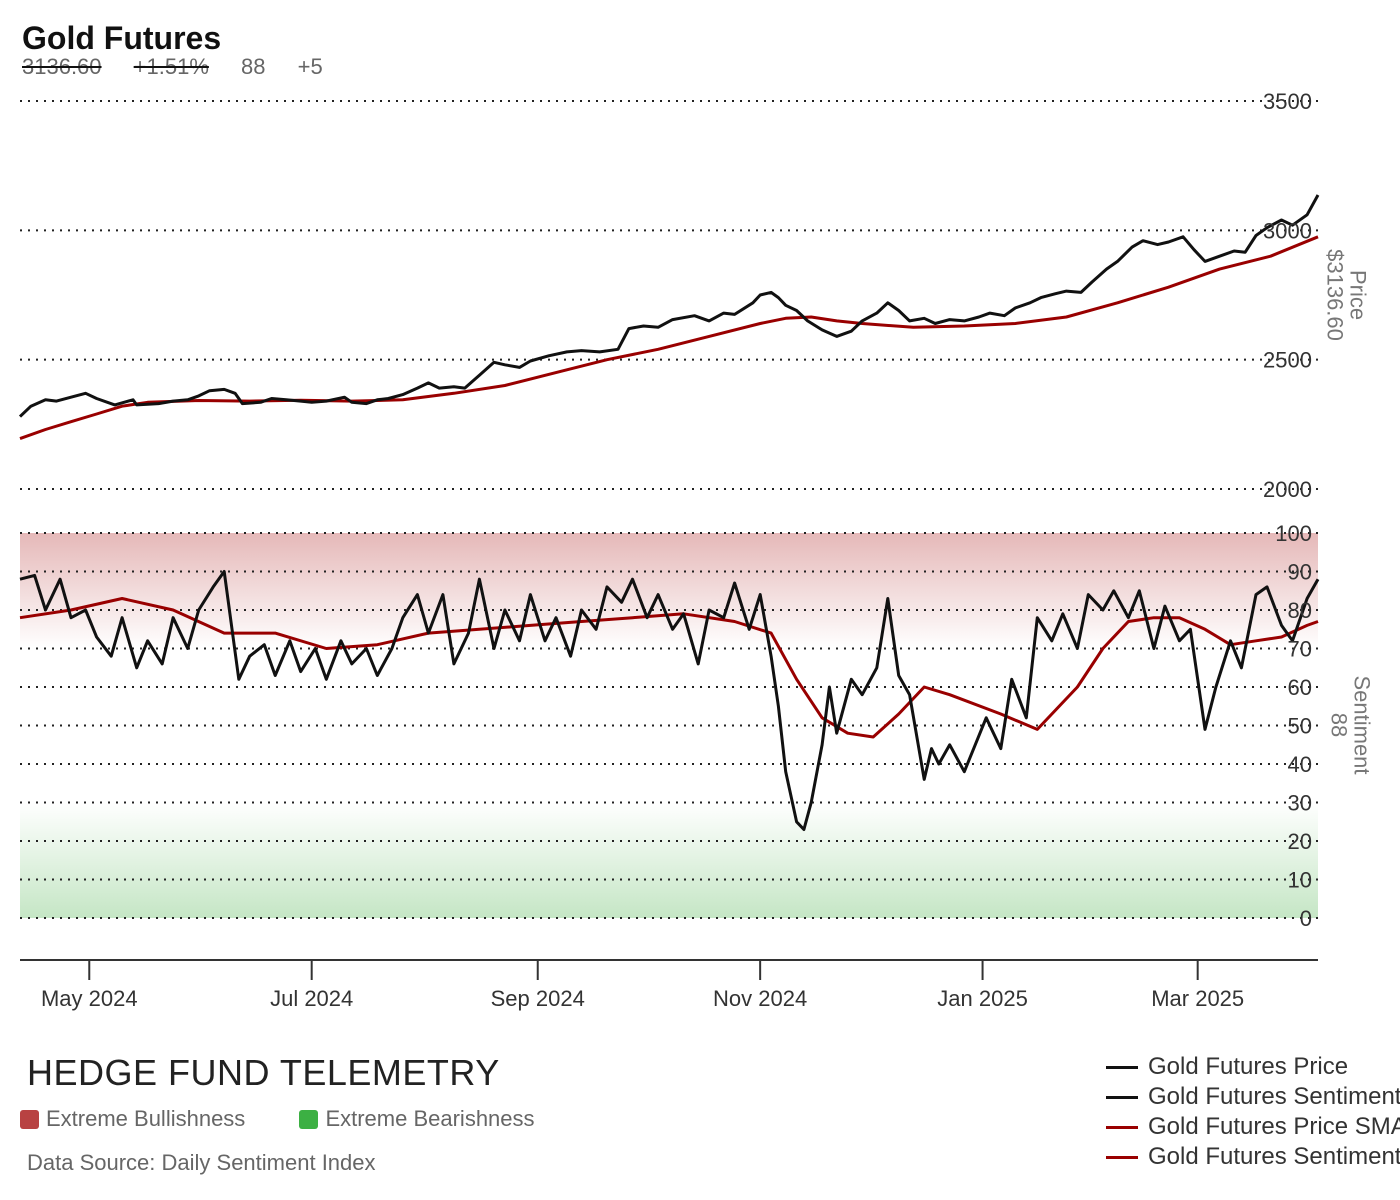  I want to click on x-tick-label: Mar 2025, so click(1197, 998).